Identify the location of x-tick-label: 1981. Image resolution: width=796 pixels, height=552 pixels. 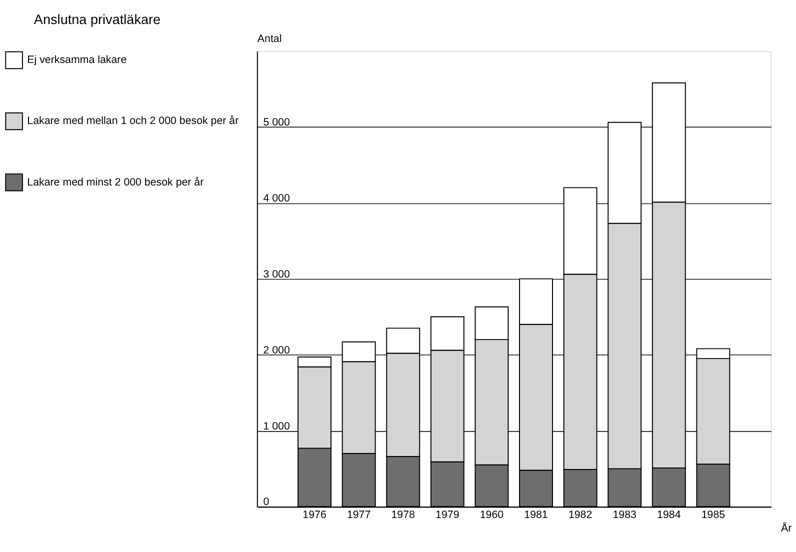
(536, 514).